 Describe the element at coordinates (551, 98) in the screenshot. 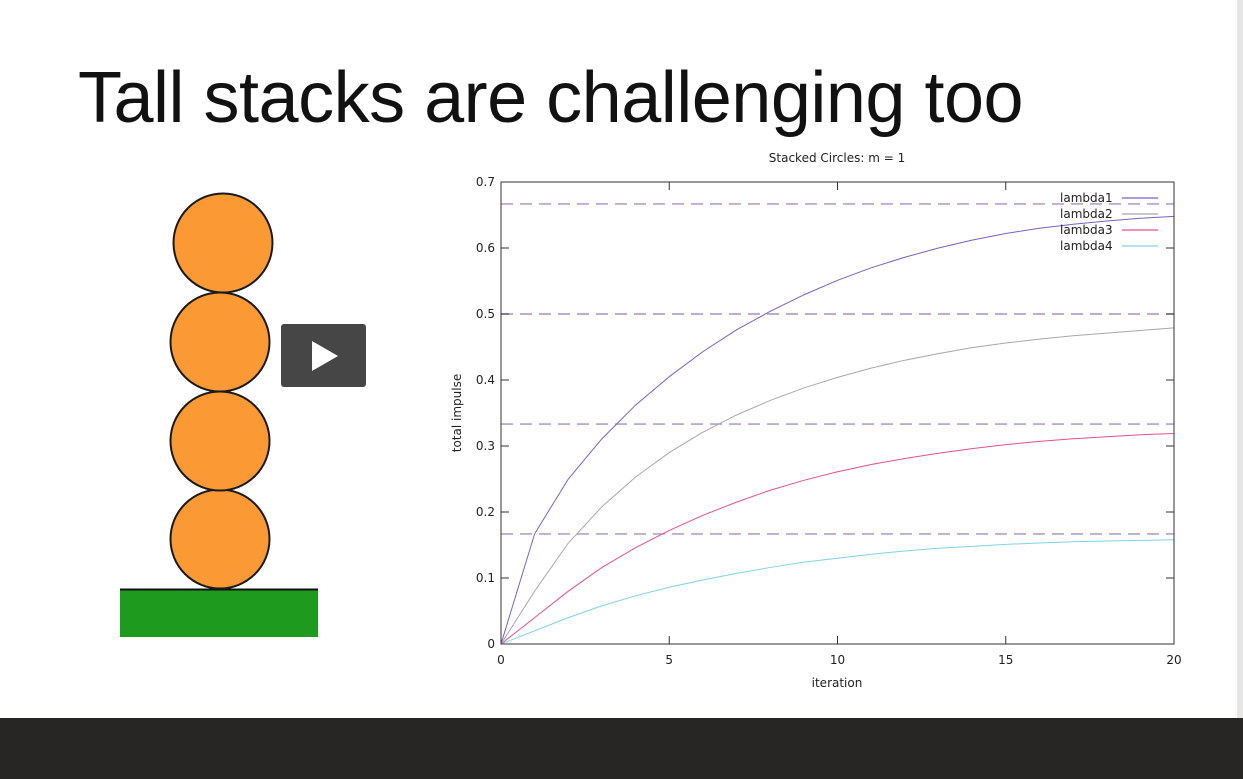

I see `slide-title: Tall stacks are challenging too` at that location.